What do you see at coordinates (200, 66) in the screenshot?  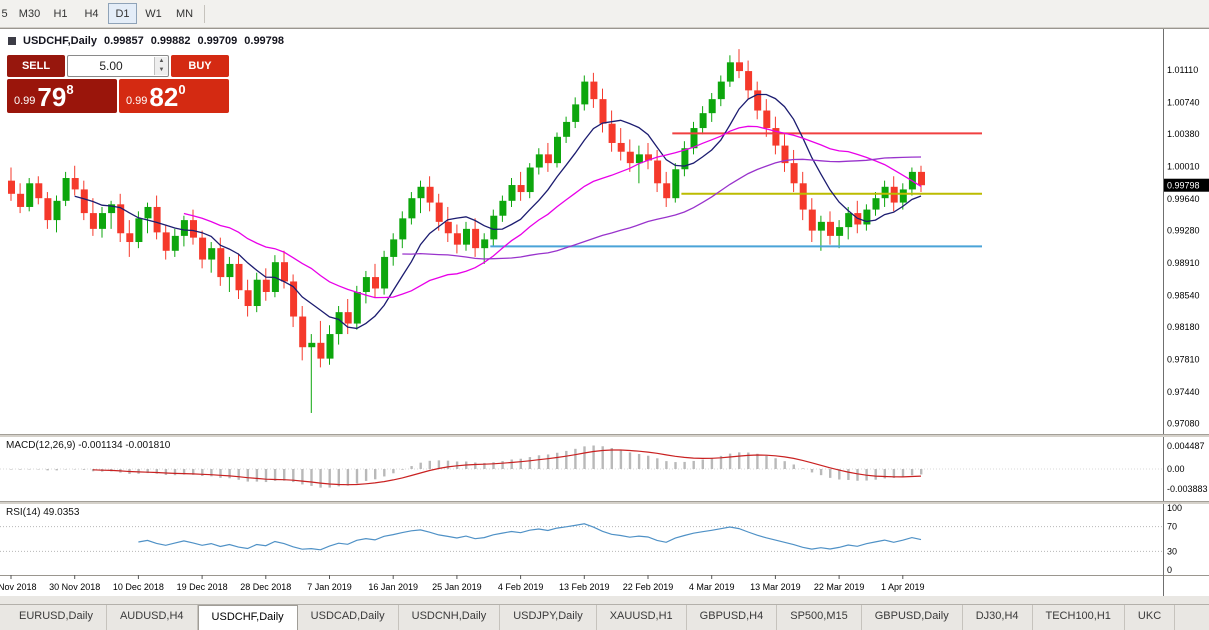 I see `buy-button: BUY` at bounding box center [200, 66].